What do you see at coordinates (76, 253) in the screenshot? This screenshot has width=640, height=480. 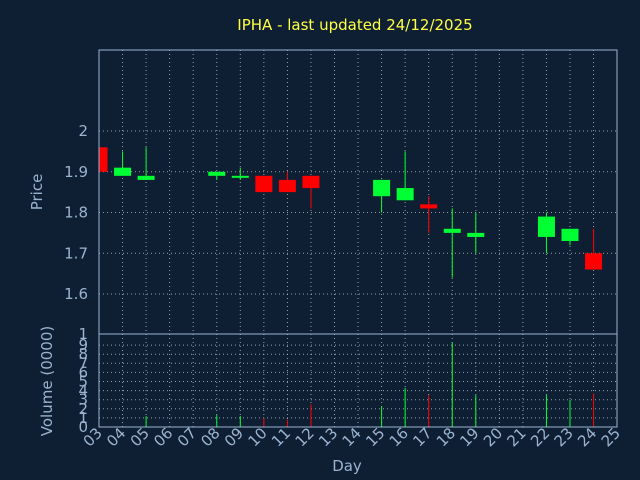 I see `price-tick-label: 1.7` at bounding box center [76, 253].